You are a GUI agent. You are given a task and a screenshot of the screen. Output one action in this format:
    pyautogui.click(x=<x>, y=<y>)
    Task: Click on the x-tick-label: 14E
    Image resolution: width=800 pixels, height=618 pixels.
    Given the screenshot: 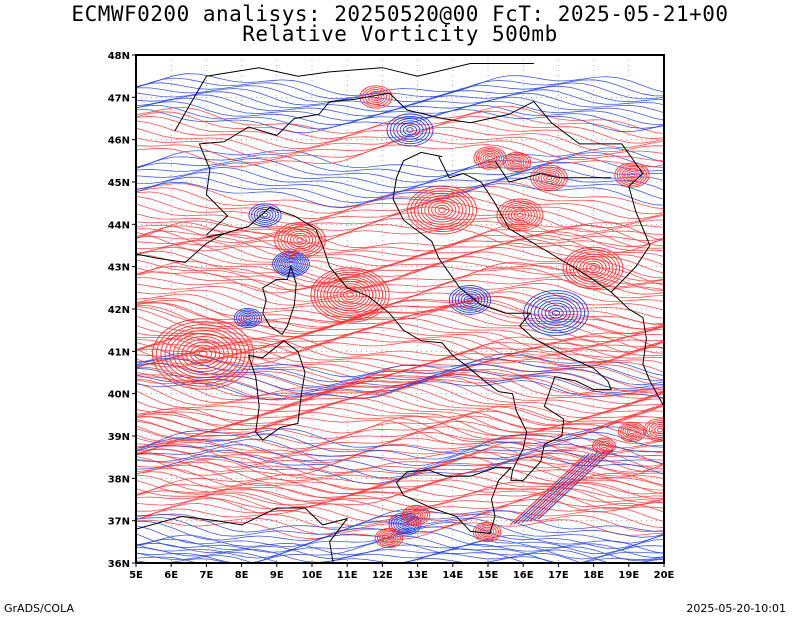 What is the action you would take?
    pyautogui.click(x=452, y=575)
    